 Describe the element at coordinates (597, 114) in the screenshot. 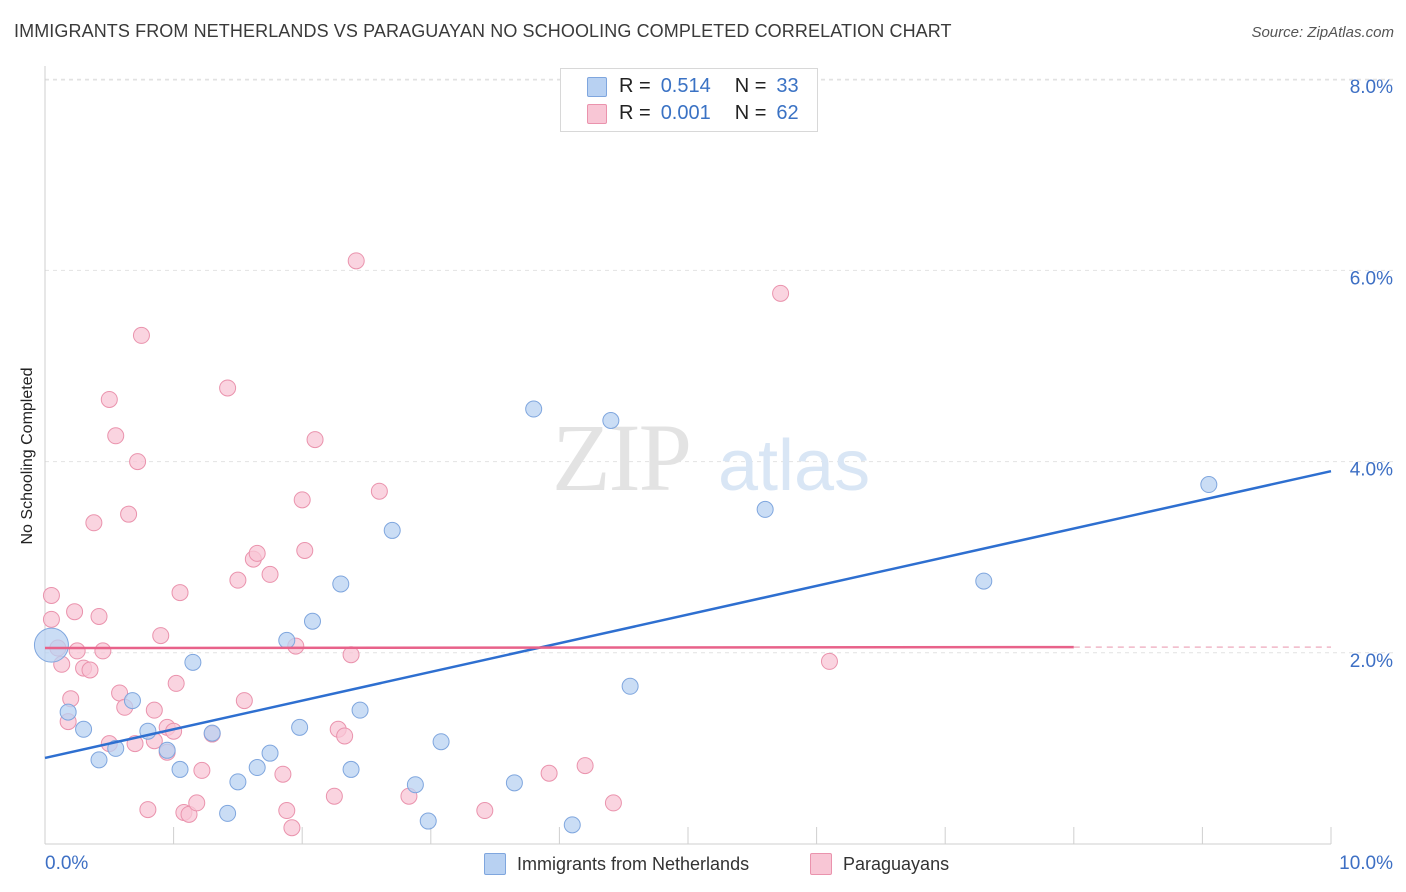

I see `legend-swatch-pink` at that location.